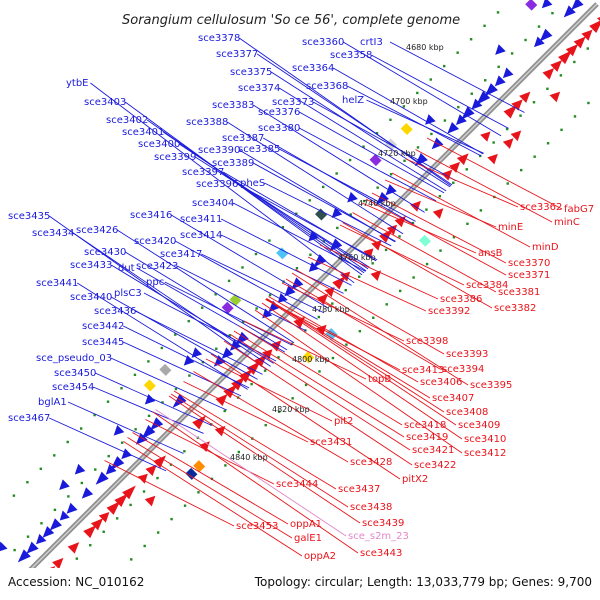 The height and width of the screenshot is (600, 600). I want to click on gene-label: sce3444, so click(297, 484).